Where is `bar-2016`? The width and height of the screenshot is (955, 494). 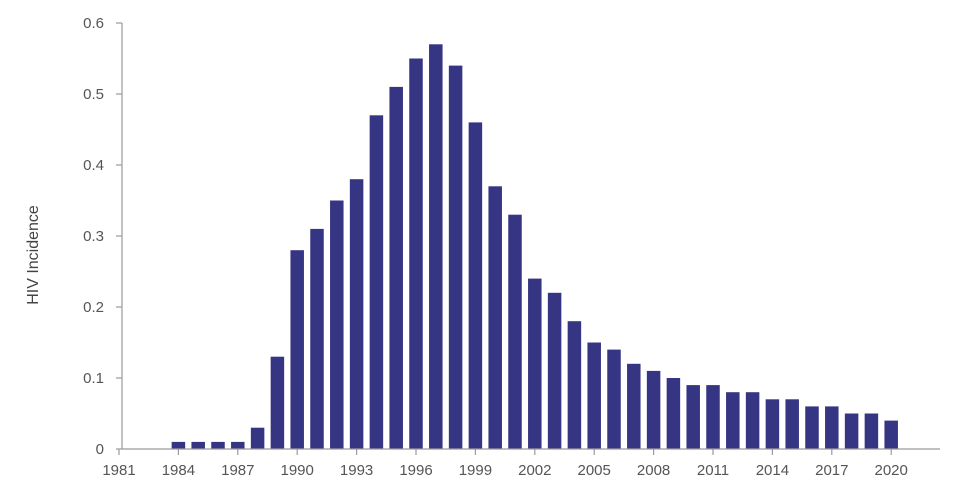 bar-2016 is located at coordinates (812, 427).